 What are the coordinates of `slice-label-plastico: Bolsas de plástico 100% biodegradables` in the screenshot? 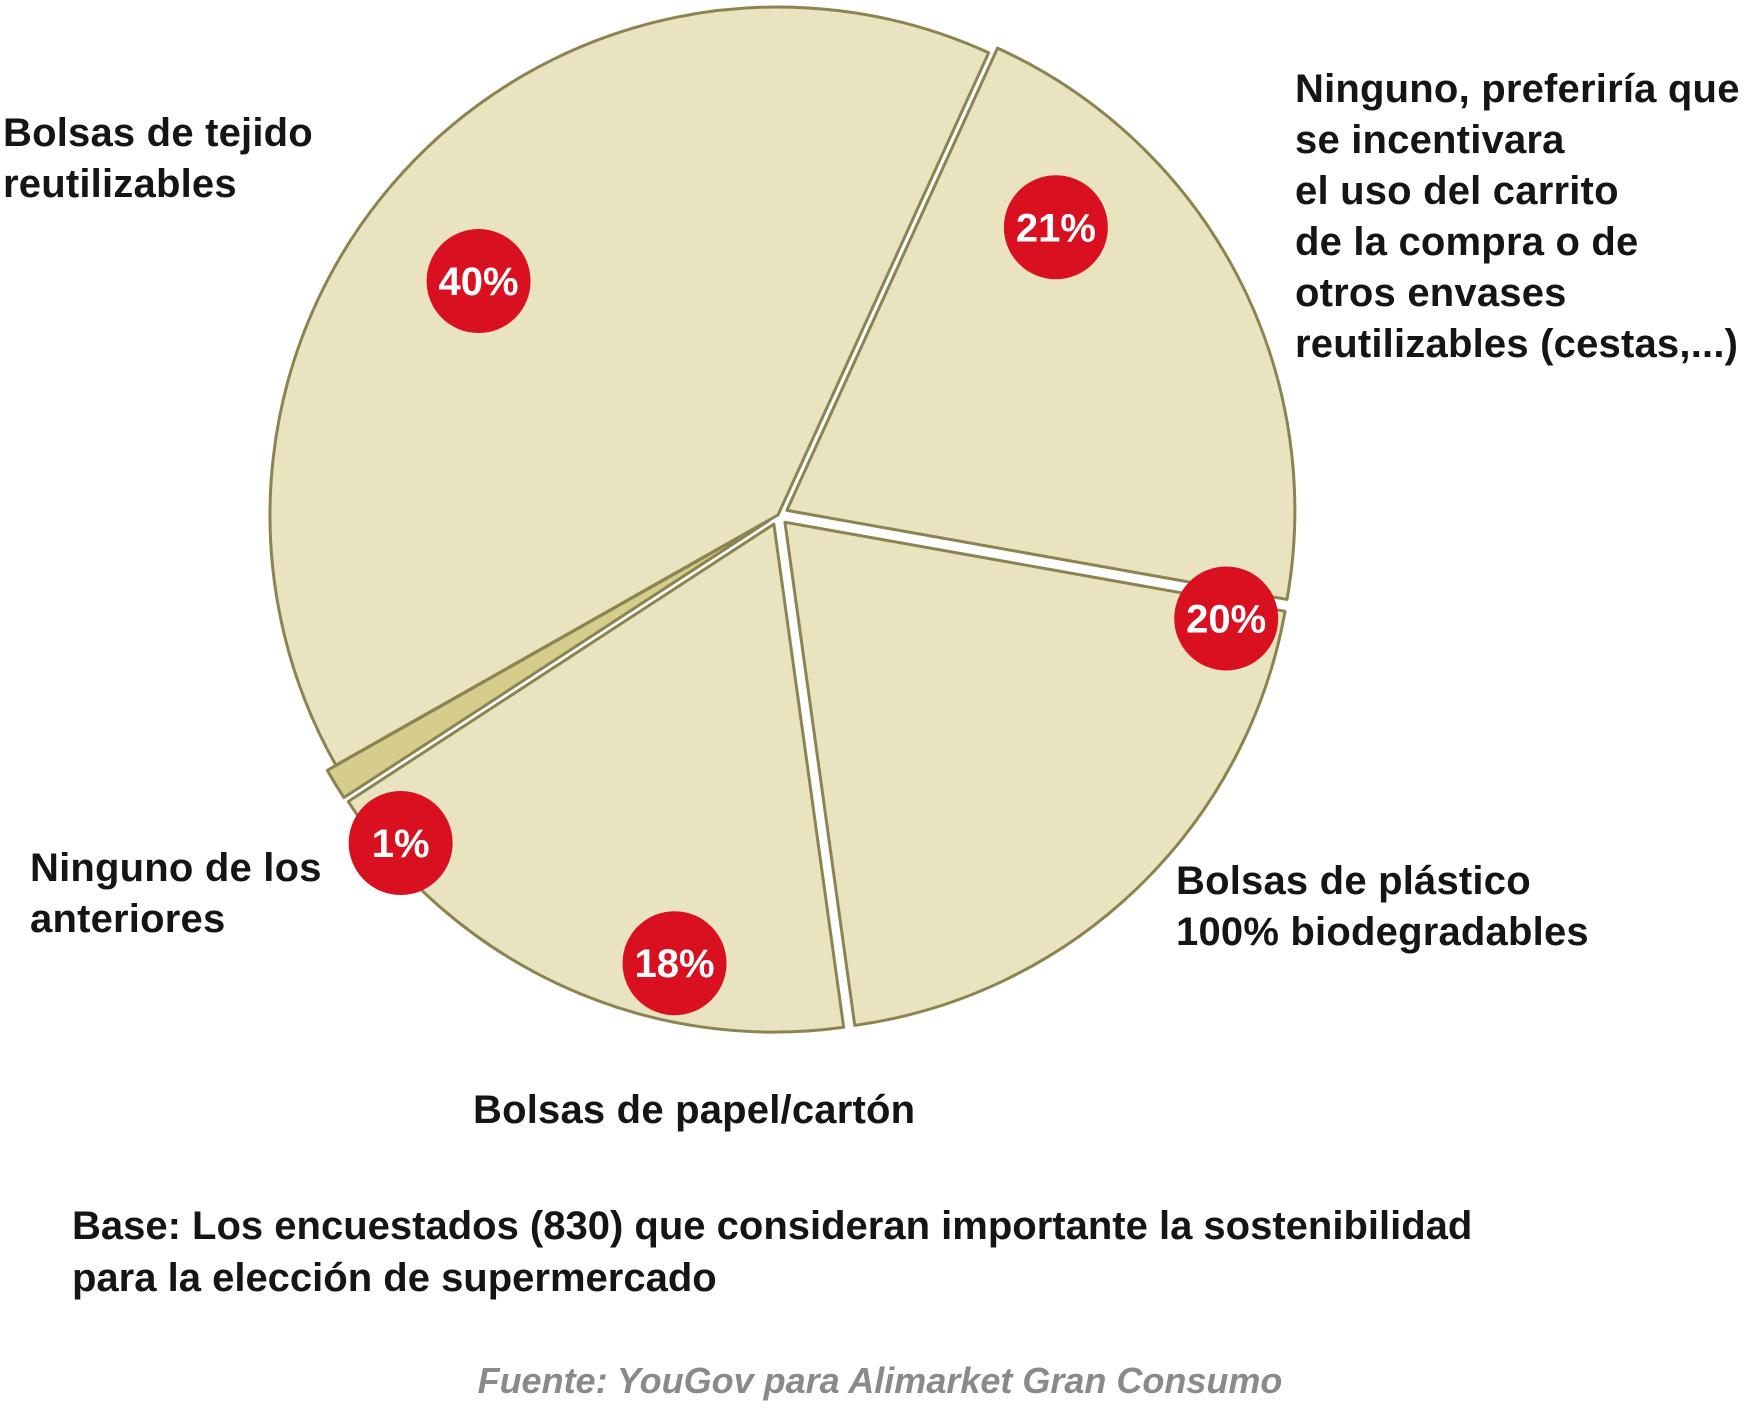 It's located at (1382, 906).